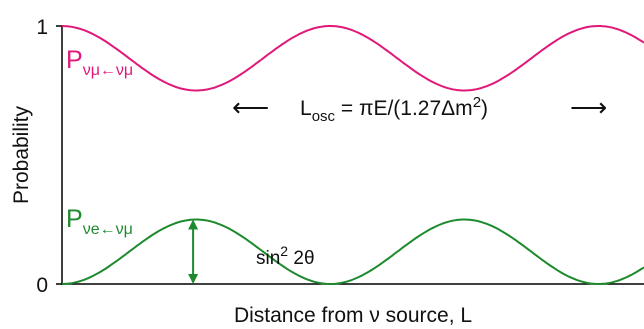 This screenshot has width=644, height=329. What do you see at coordinates (74, 60) in the screenshot?
I see `series-label-numu-main: P` at bounding box center [74, 60].